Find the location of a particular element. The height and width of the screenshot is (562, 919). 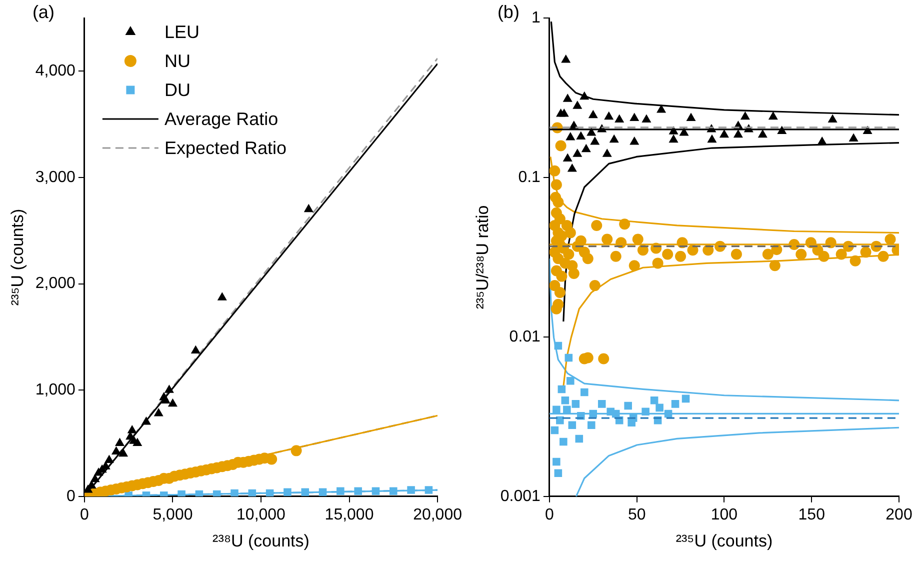

x-axis-title: ²³⁸U (counts) is located at coordinates (261, 540).